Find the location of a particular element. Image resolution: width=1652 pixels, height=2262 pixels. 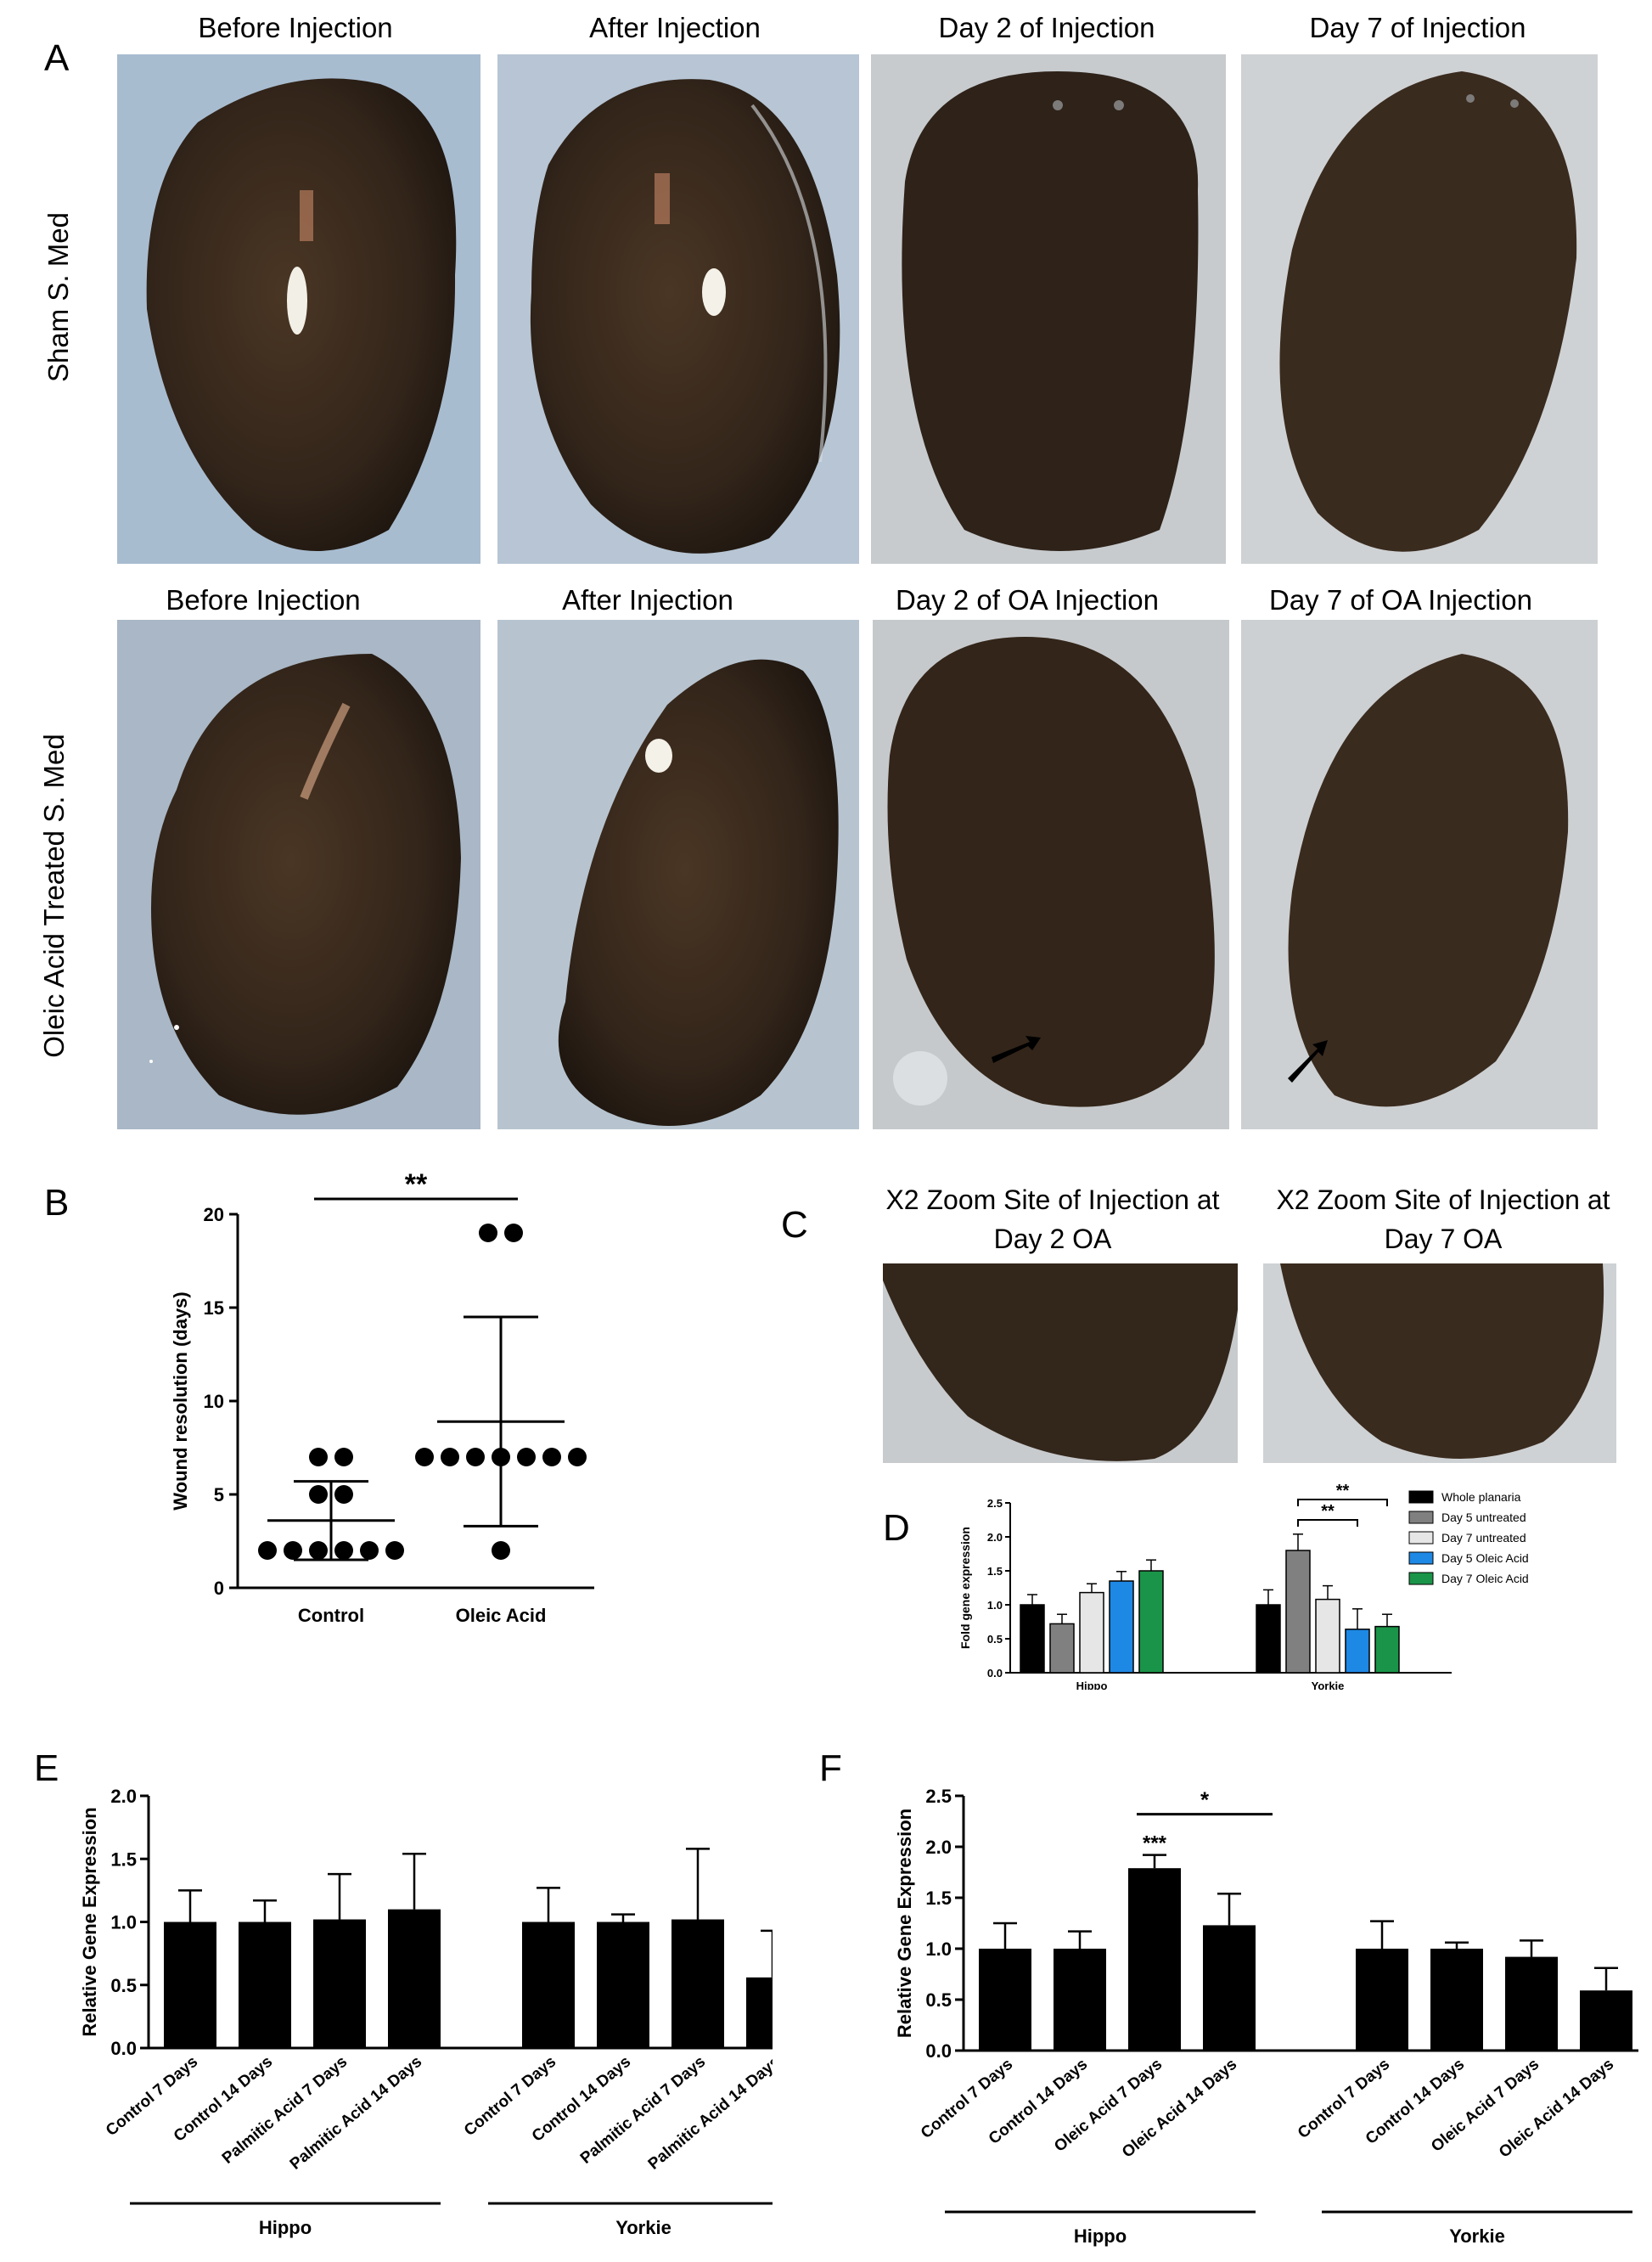

panel-d-letter: D is located at coordinates (896, 1528).